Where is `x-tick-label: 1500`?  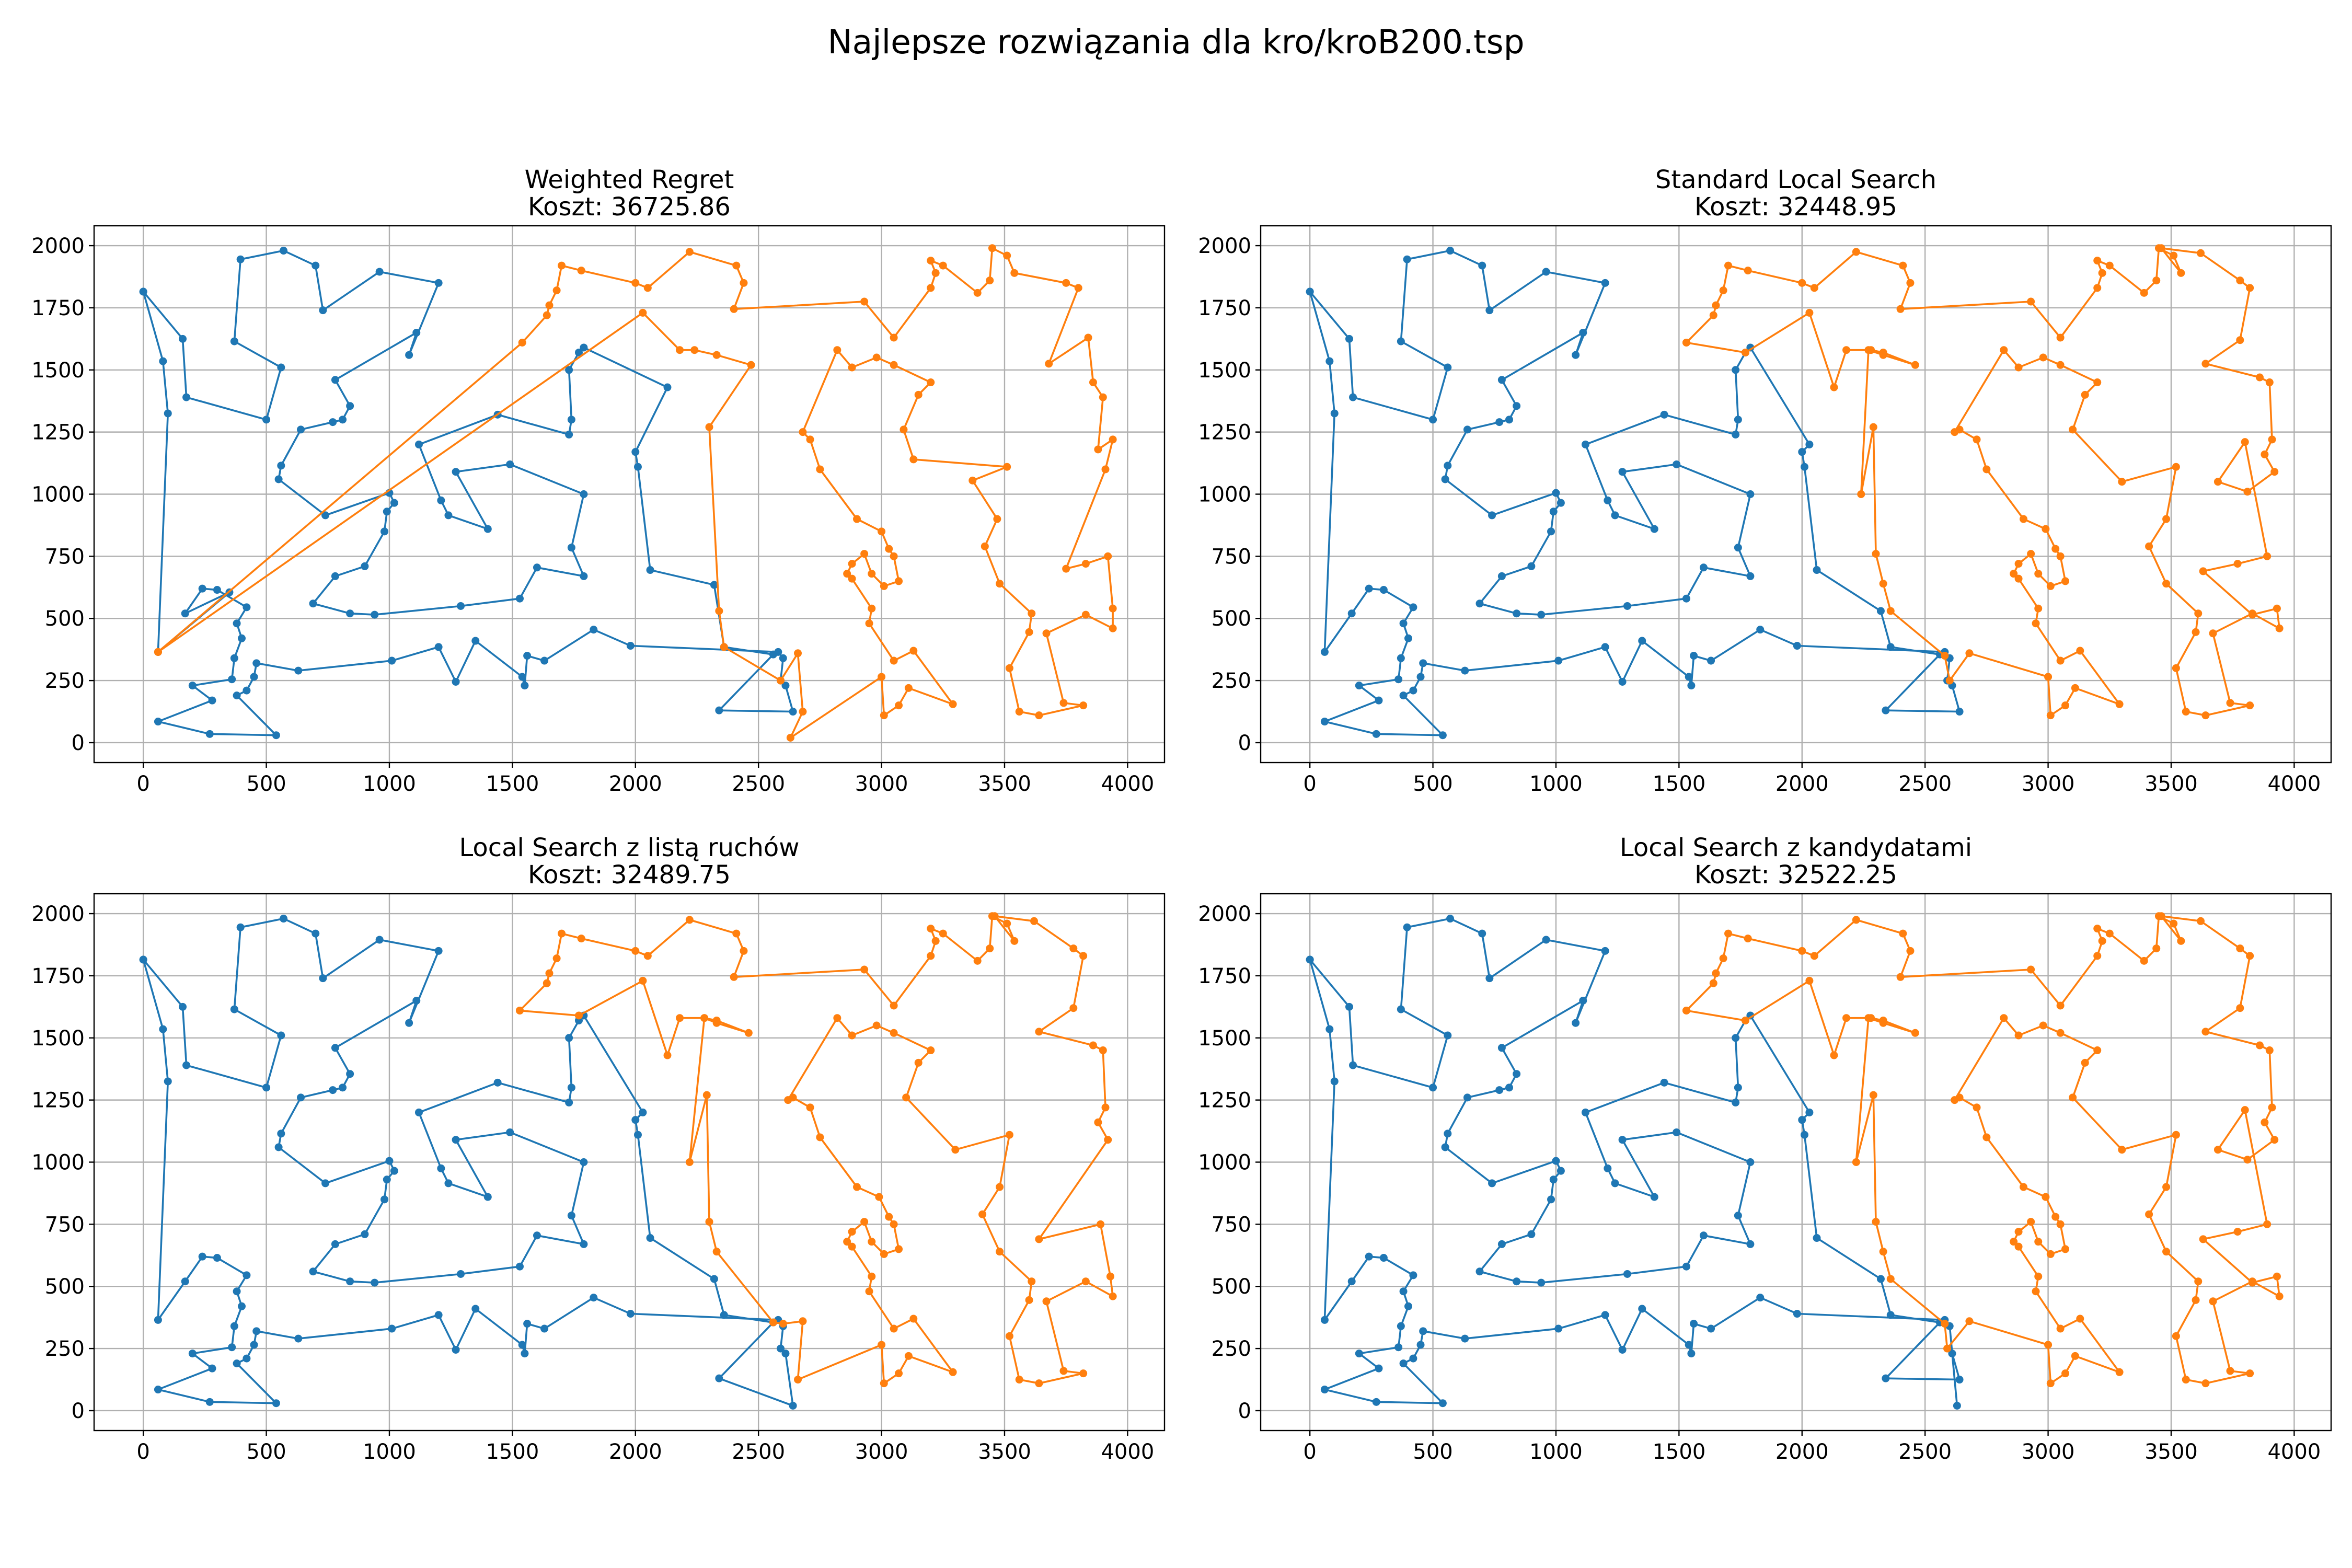
x-tick-label: 1500 is located at coordinates (512, 784).